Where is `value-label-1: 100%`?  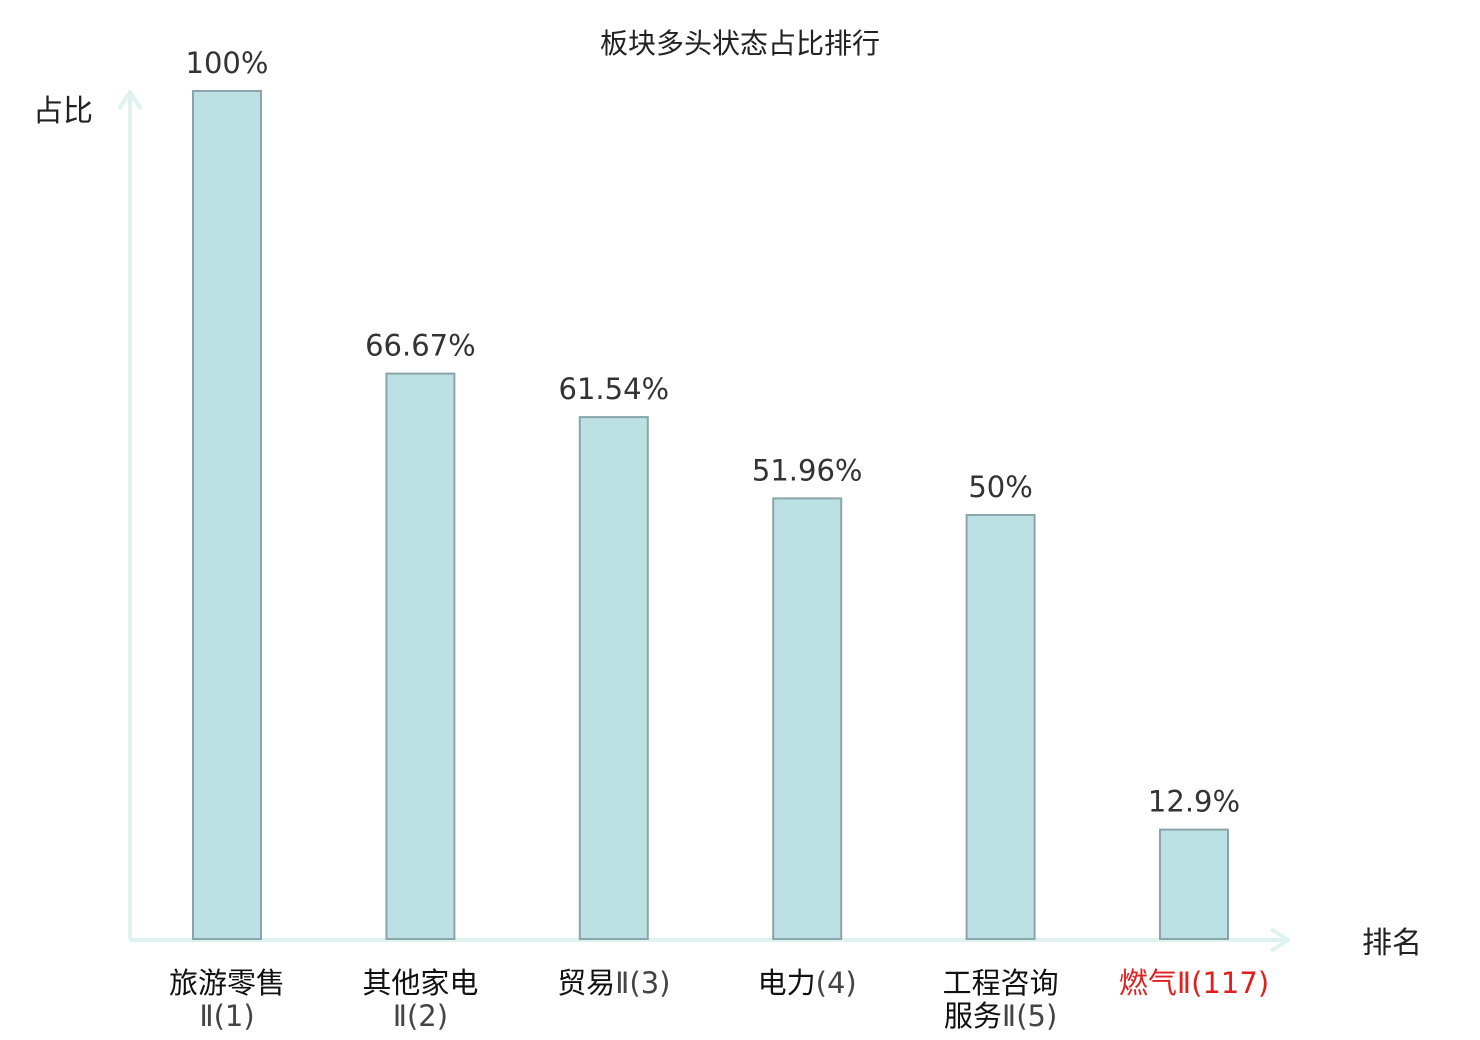
value-label-1: 100% is located at coordinates (227, 63).